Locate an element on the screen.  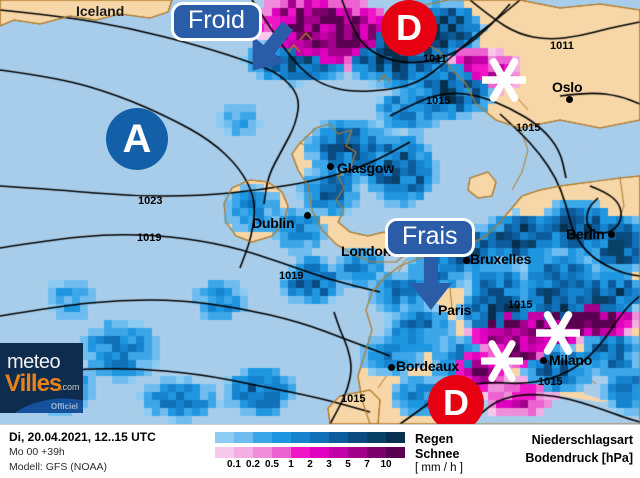
rain-colour-bar is located at coordinates (310, 437).